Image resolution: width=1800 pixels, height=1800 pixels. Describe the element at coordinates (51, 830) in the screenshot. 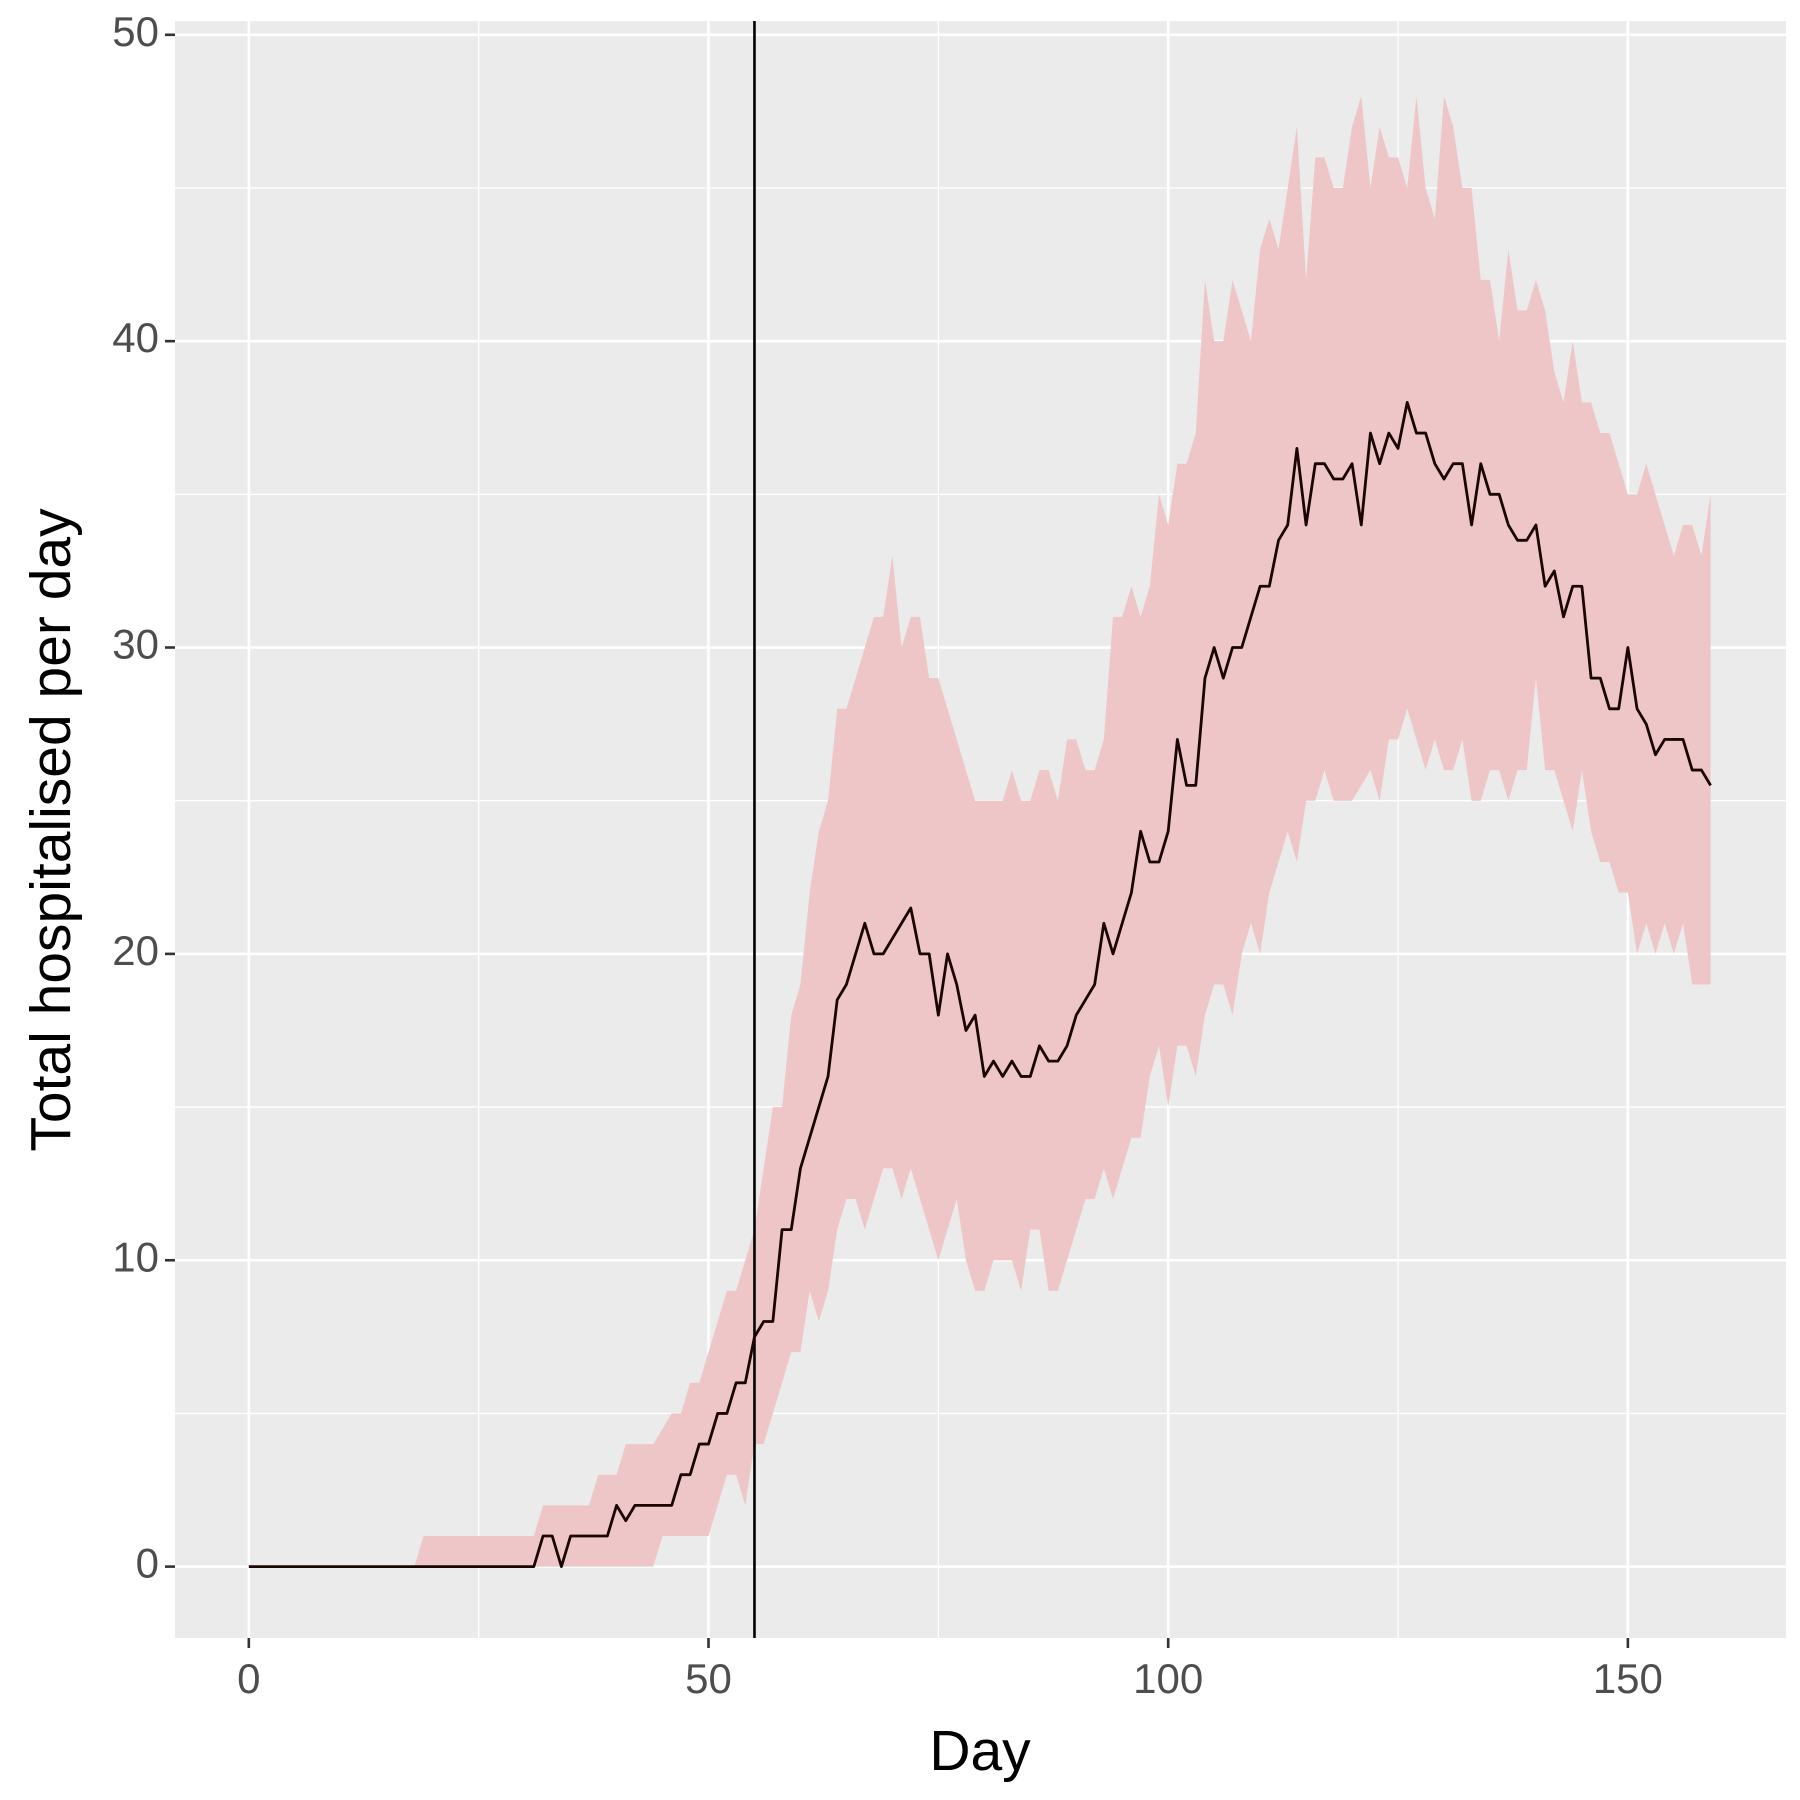

I see `y-axis-title: Total hospitalised per day` at that location.